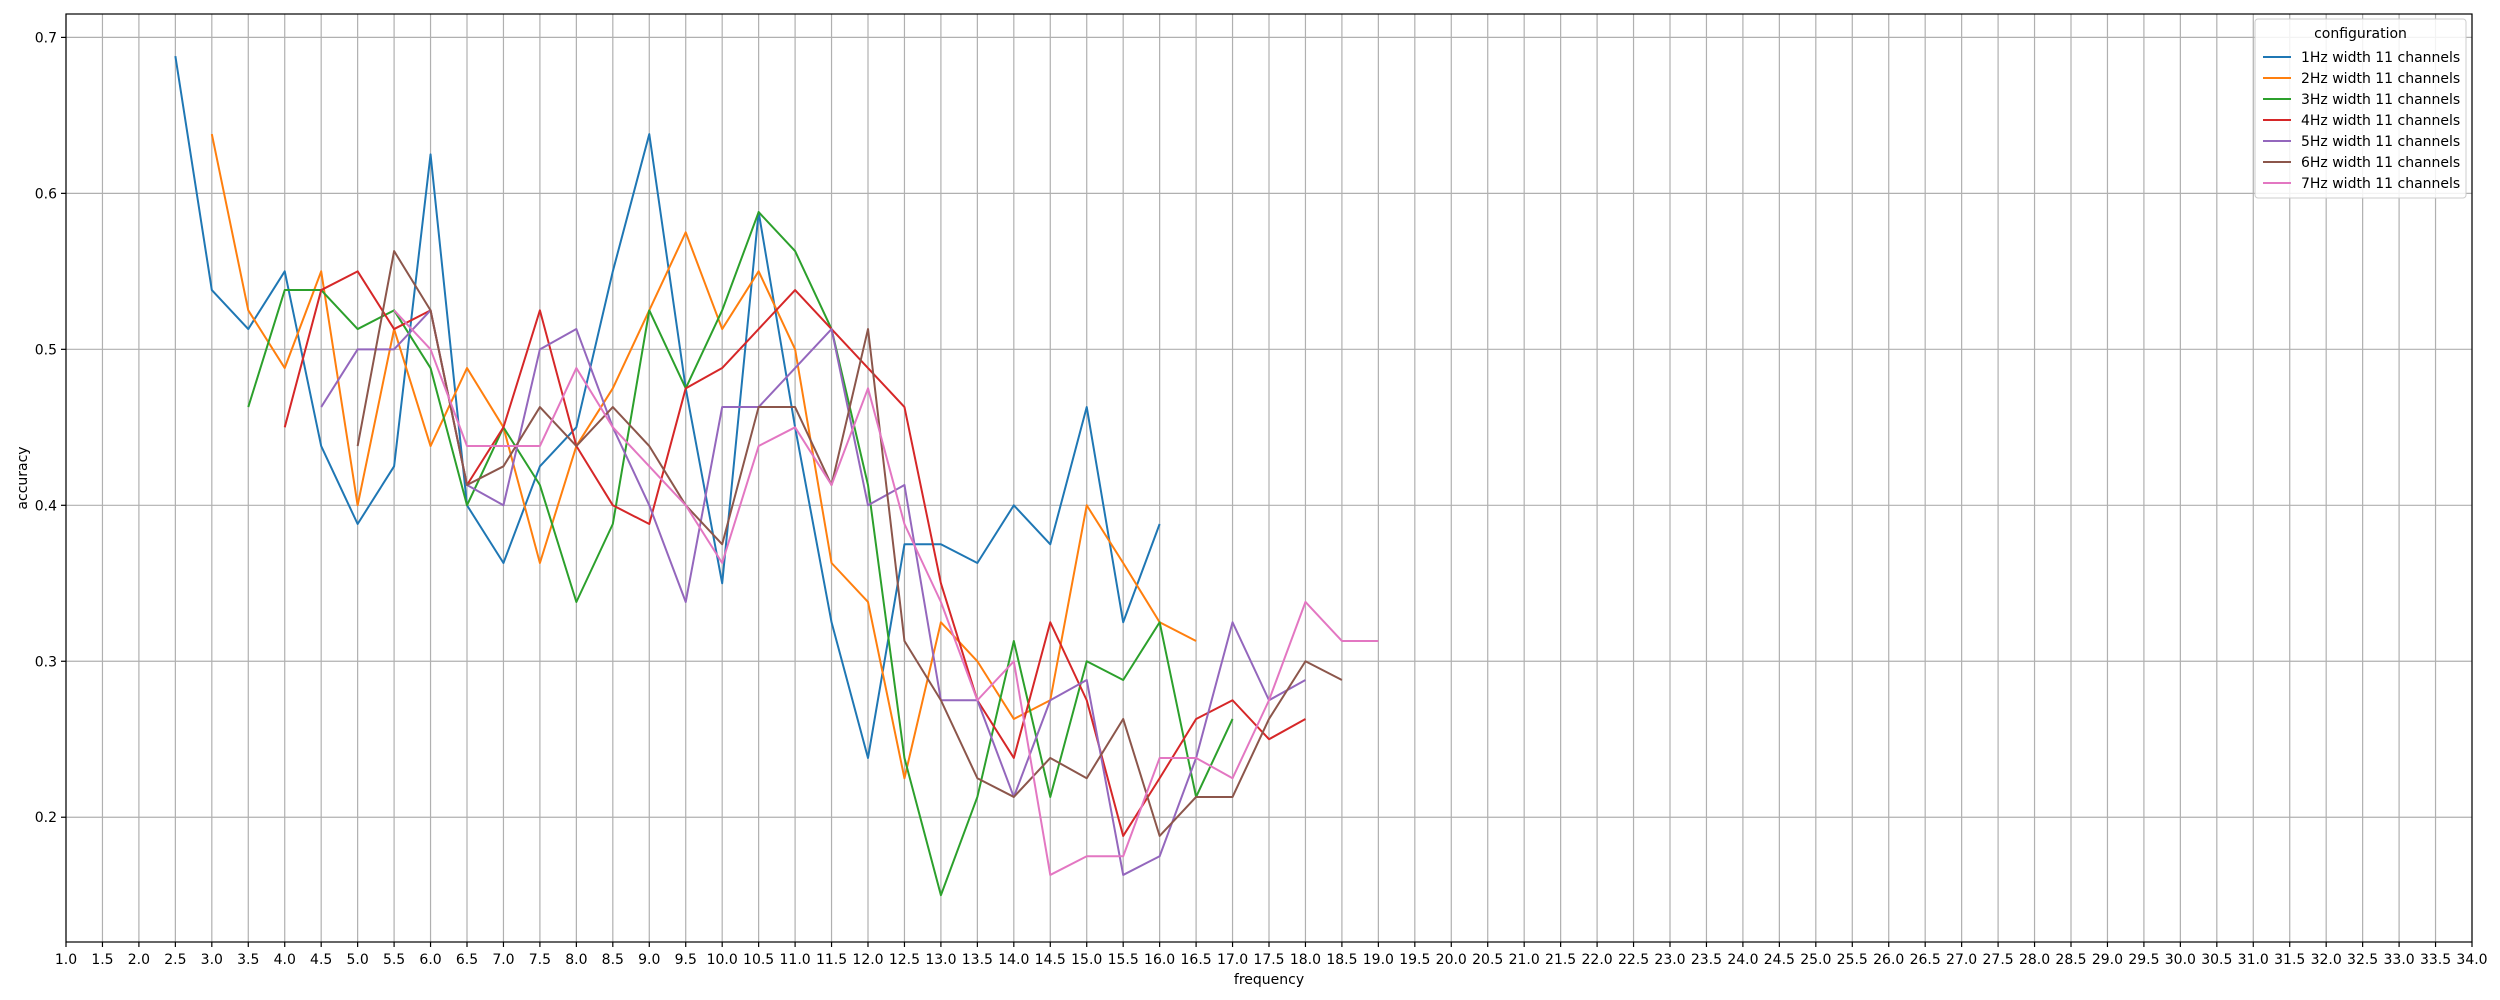 The height and width of the screenshot is (1000, 2500). What do you see at coordinates (1232, 960) in the screenshot?
I see `x-tick-label: 17.0` at bounding box center [1232, 960].